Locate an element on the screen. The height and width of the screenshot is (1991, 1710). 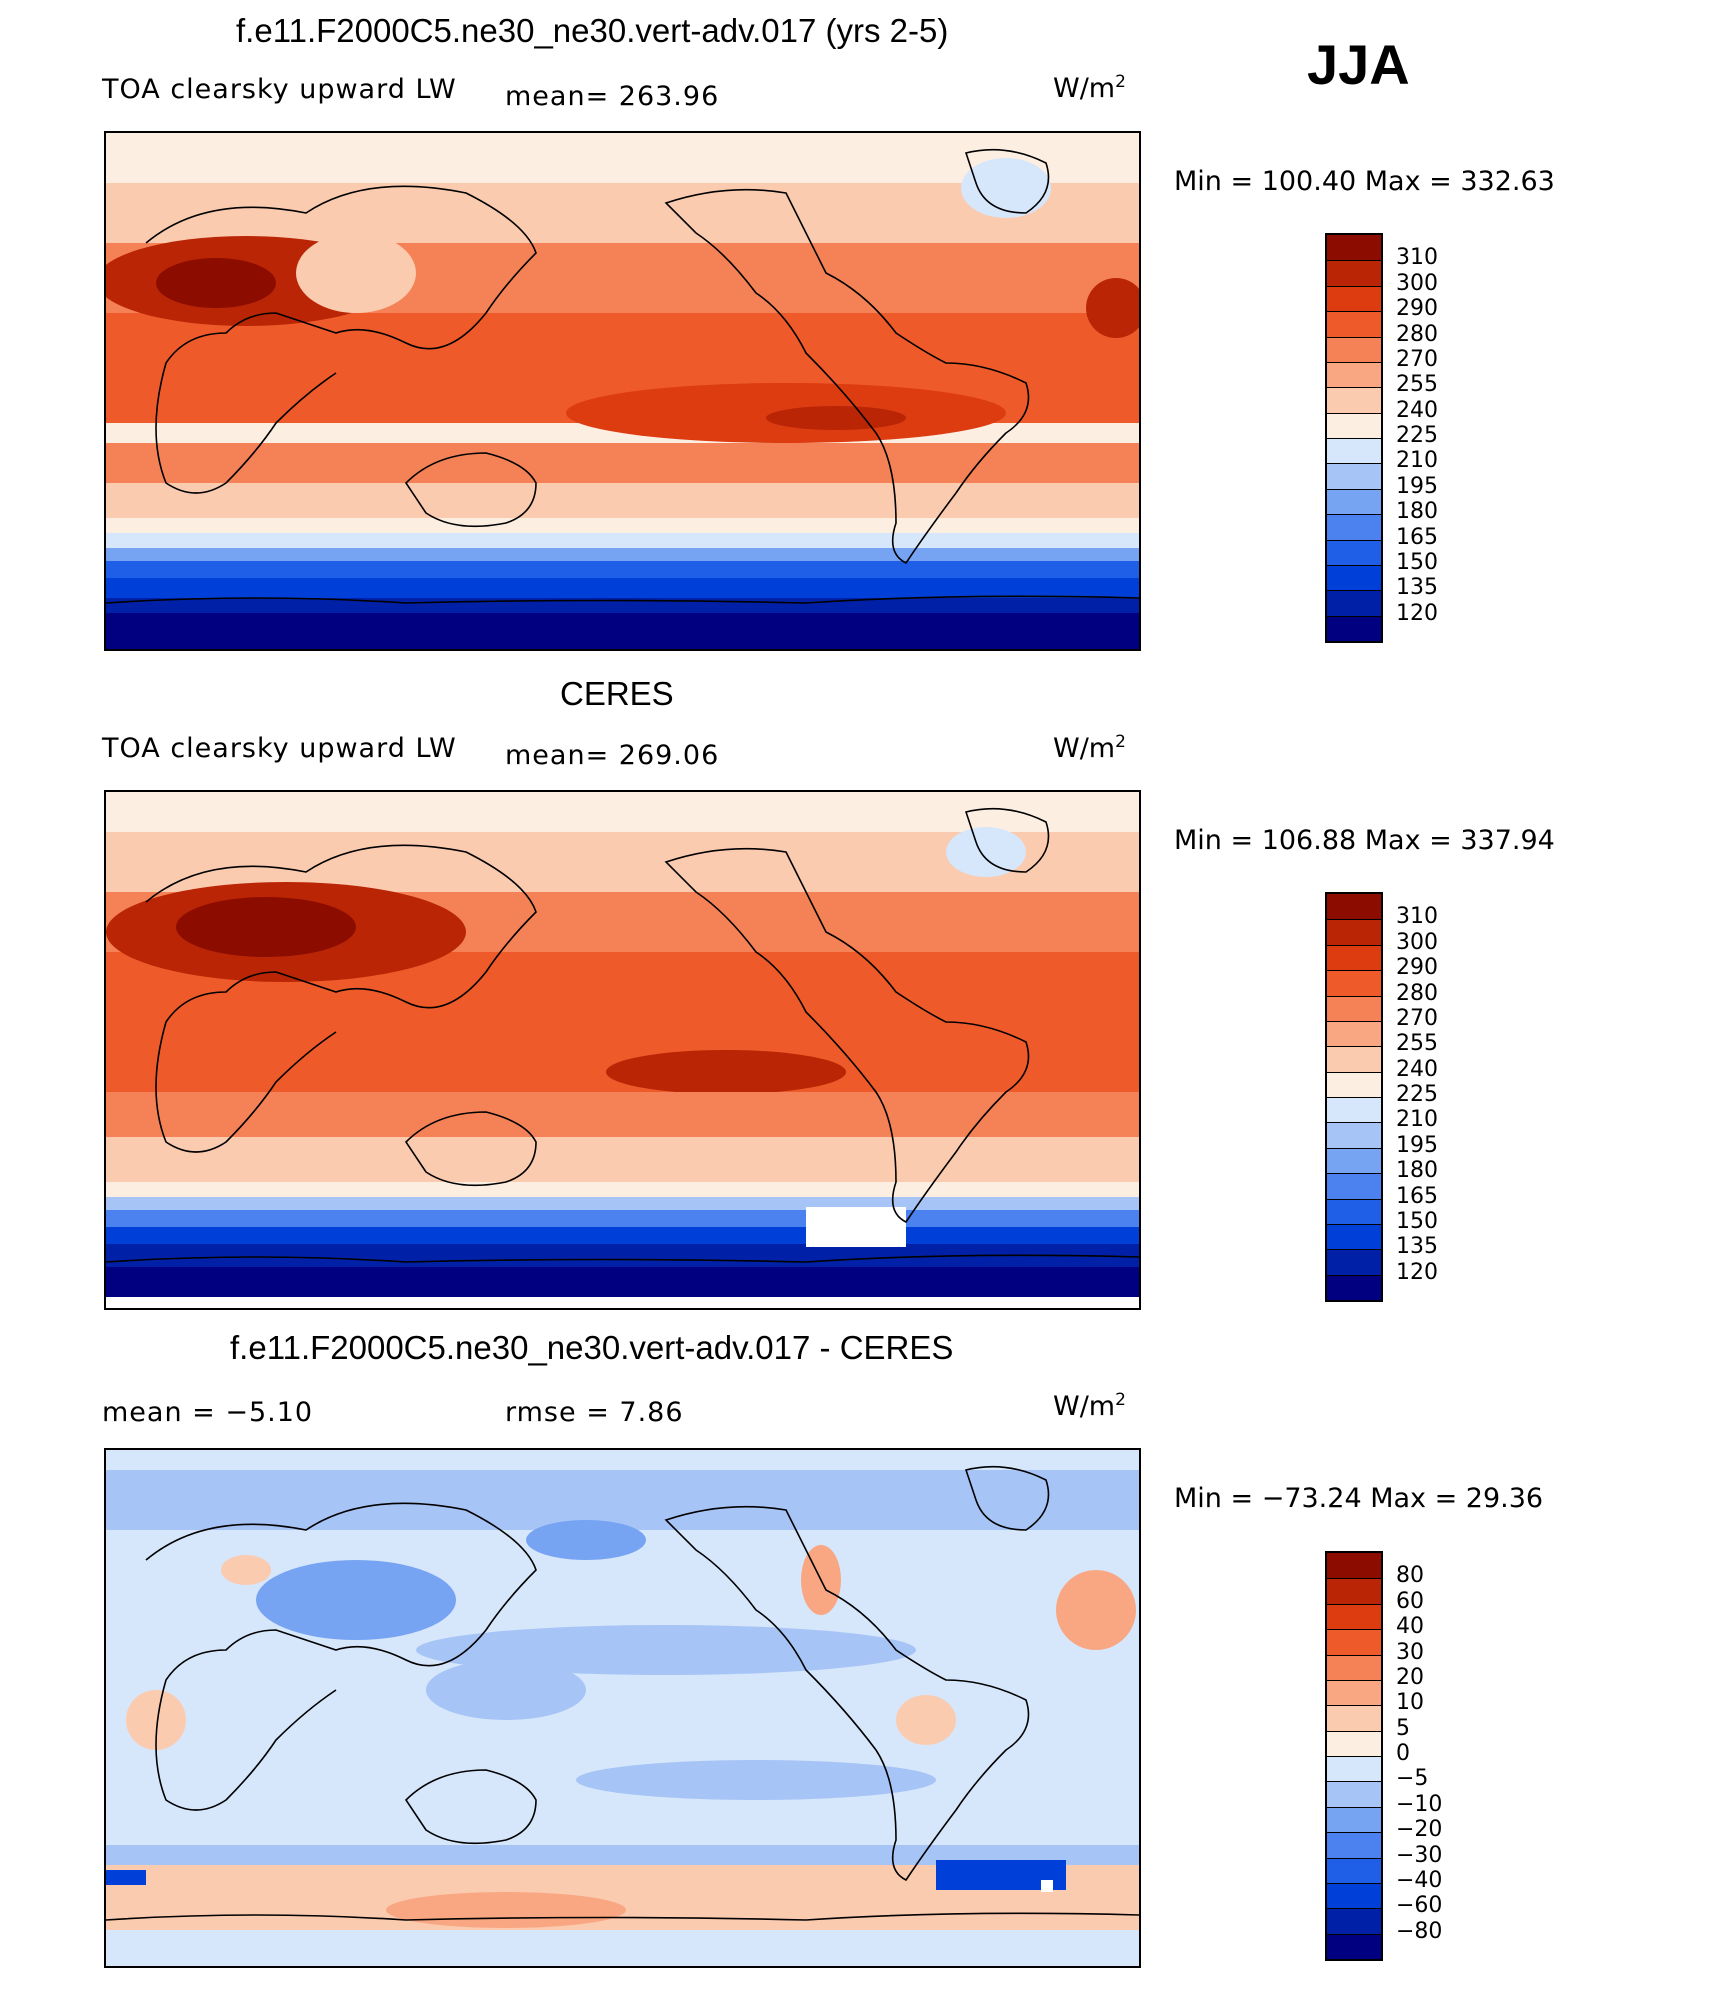
panel-3-minmax: Min = −73.24 Max = 29.36 is located at coordinates (1359, 1498).